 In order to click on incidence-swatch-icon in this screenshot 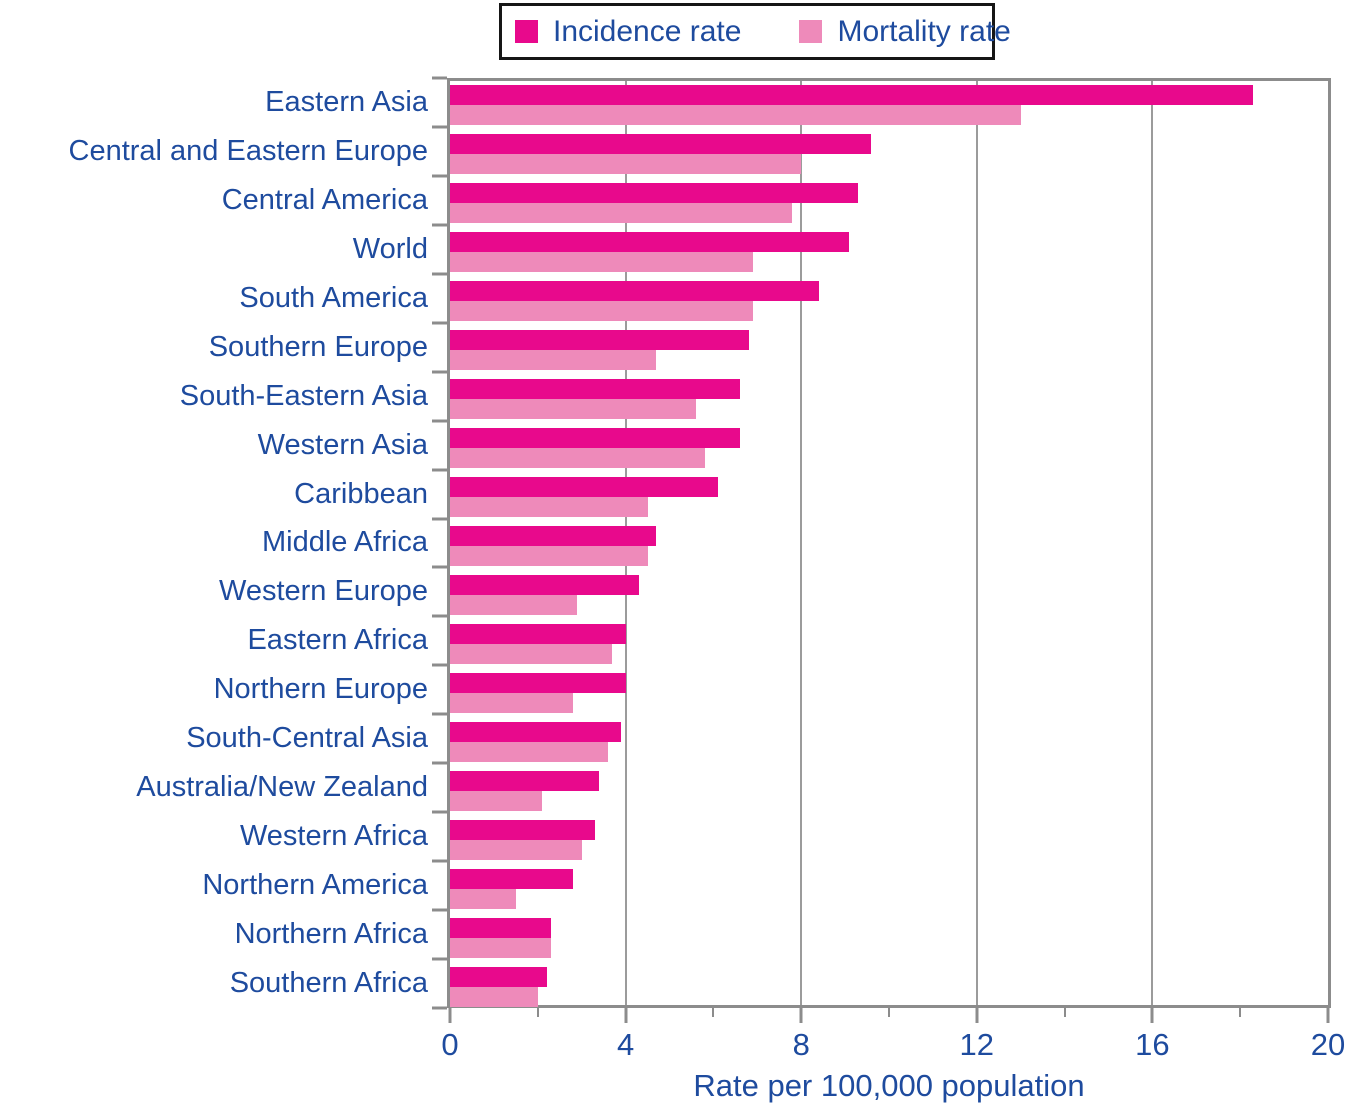, I will do `click(526, 31)`.